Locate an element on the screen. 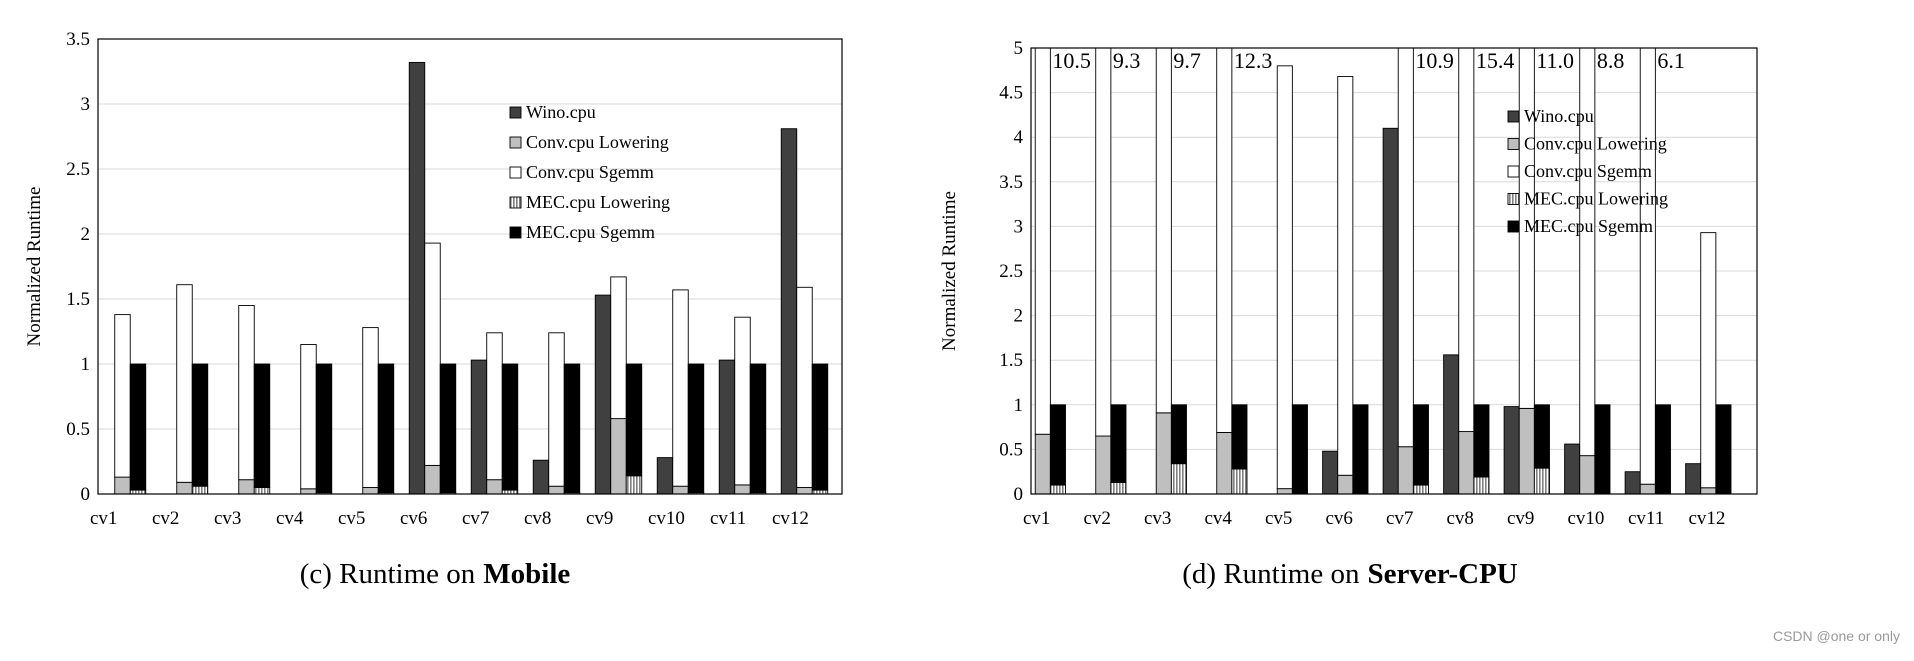 This screenshot has height=661, width=1914. caption: (d) Runtime on Server-CPU is located at coordinates (1350, 574).